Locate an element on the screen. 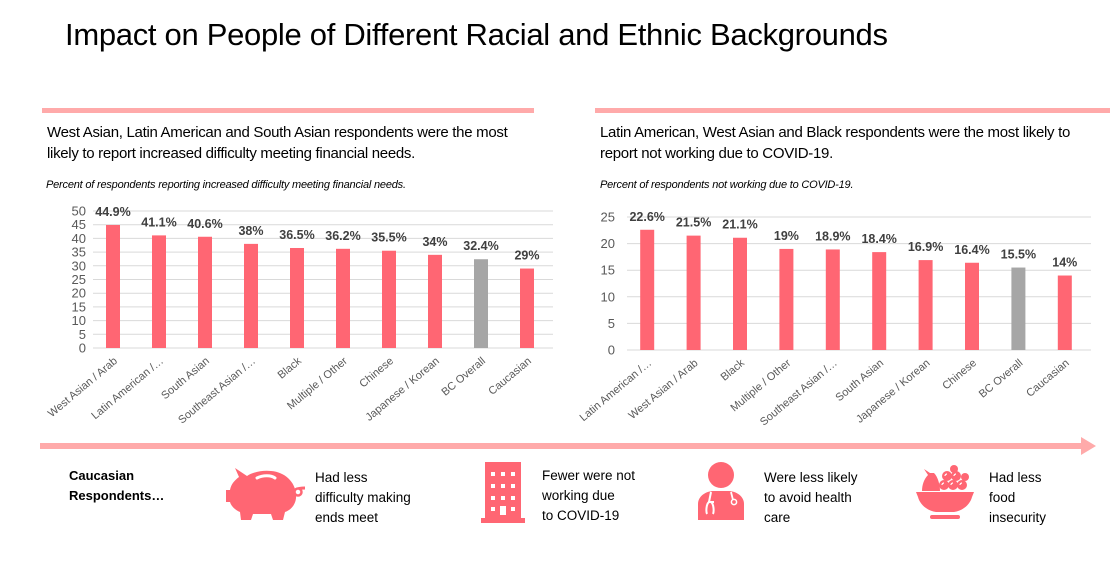  data-label: 21.1% is located at coordinates (739, 225).